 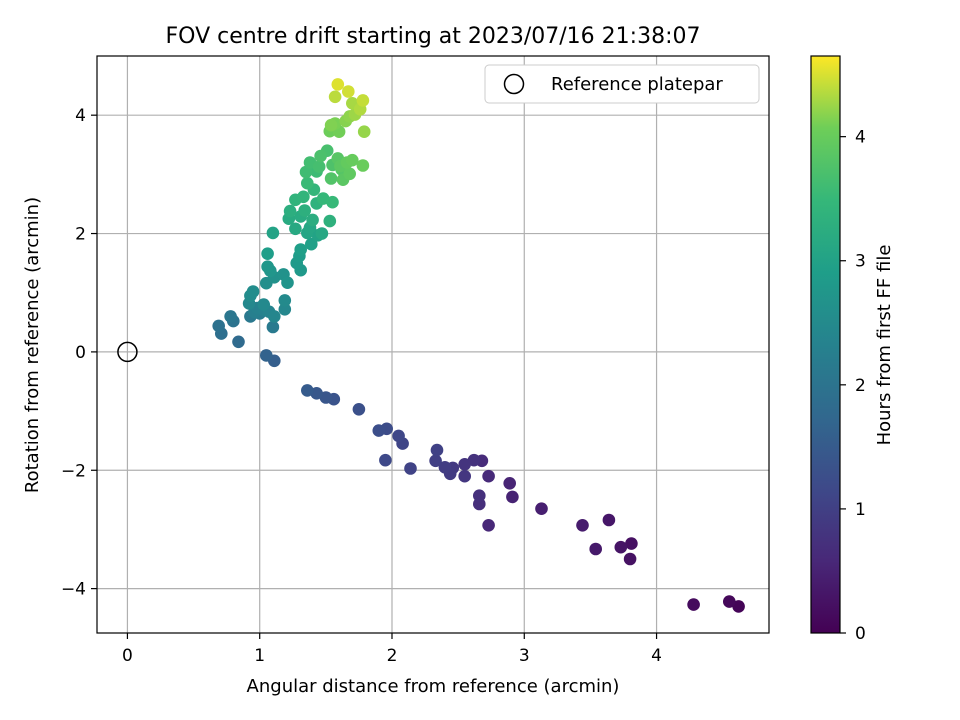 I want to click on legend: Reference platepar, so click(x=622, y=84).